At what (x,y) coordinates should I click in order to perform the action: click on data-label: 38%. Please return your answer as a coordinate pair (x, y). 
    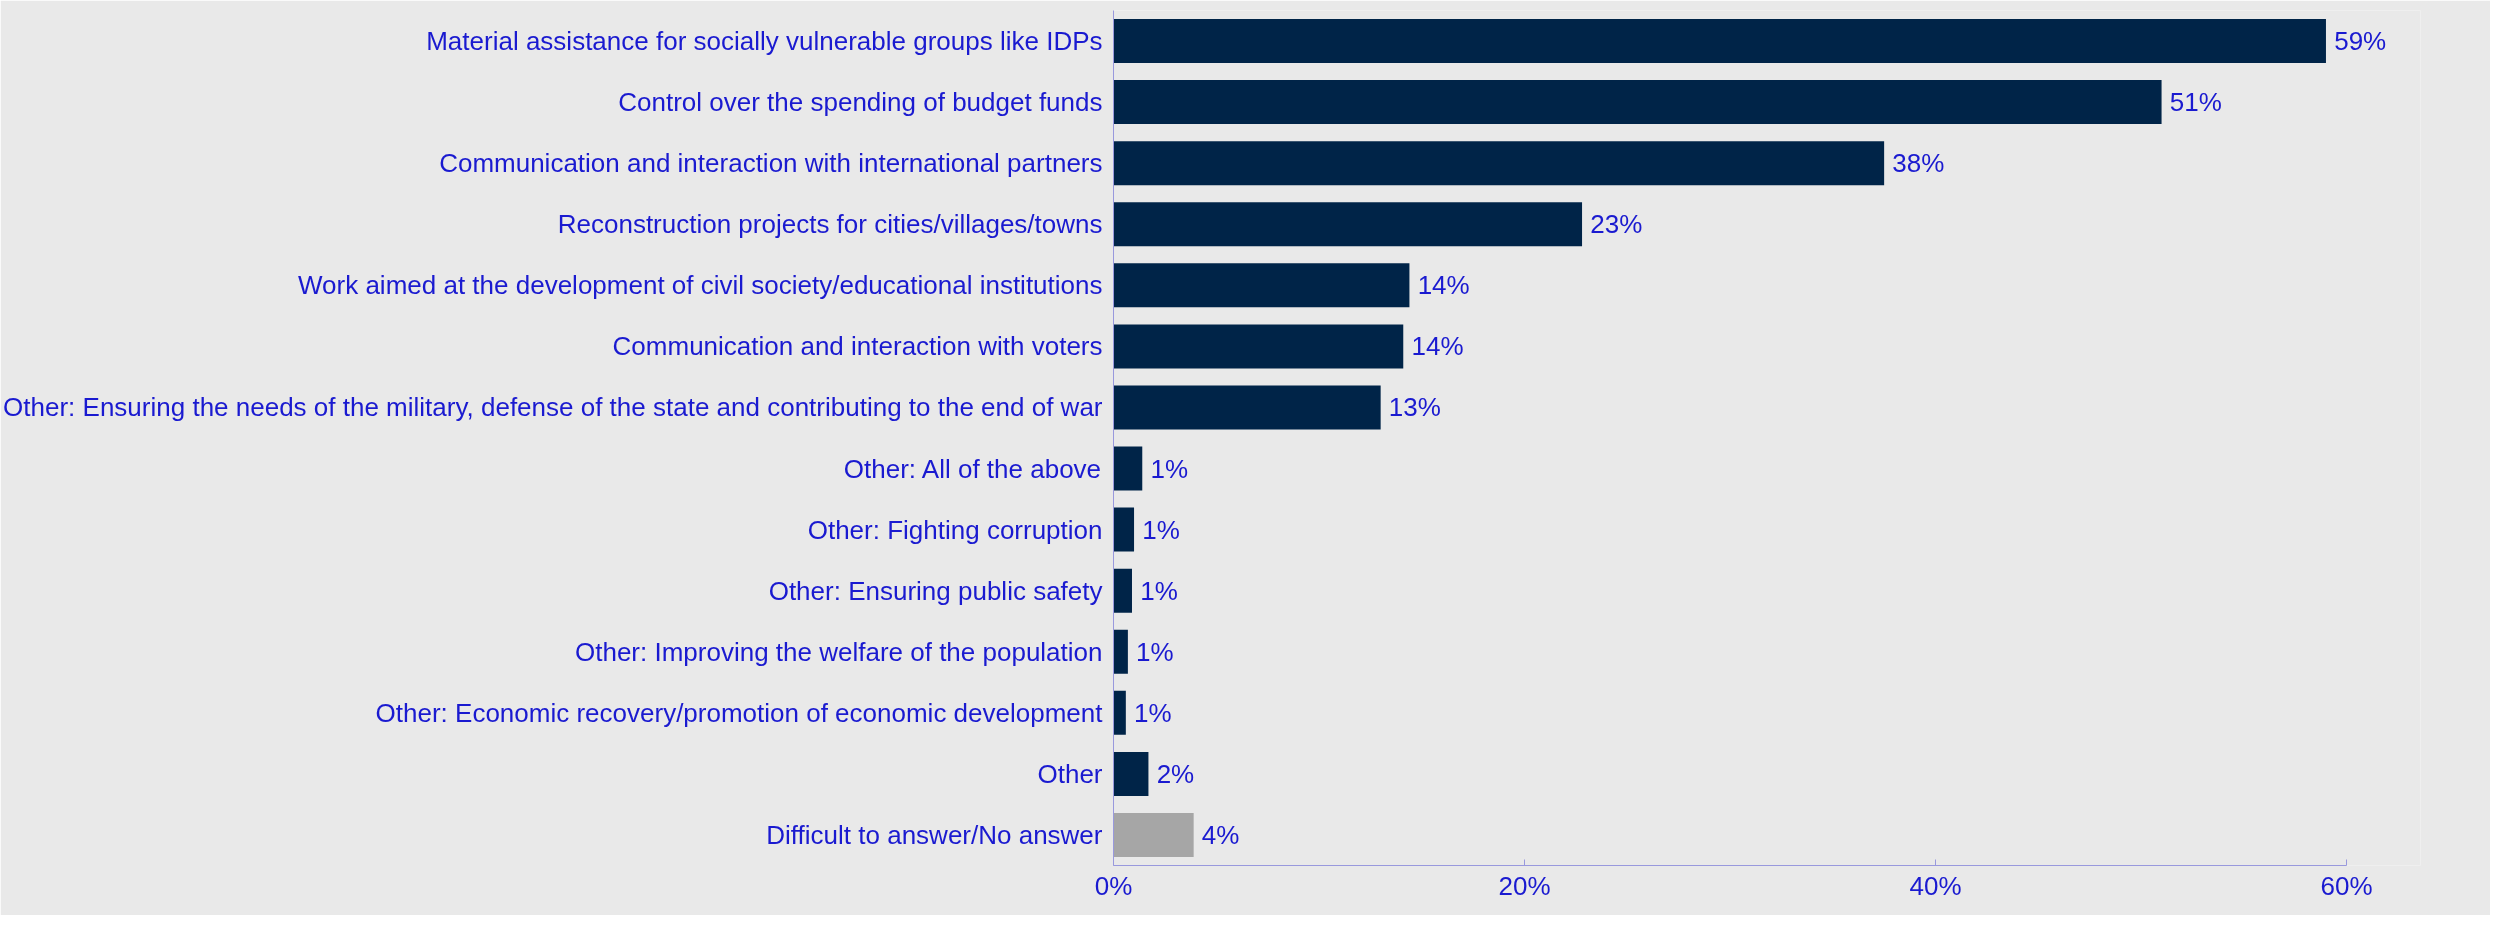
    Looking at the image, I should click on (1918, 163).